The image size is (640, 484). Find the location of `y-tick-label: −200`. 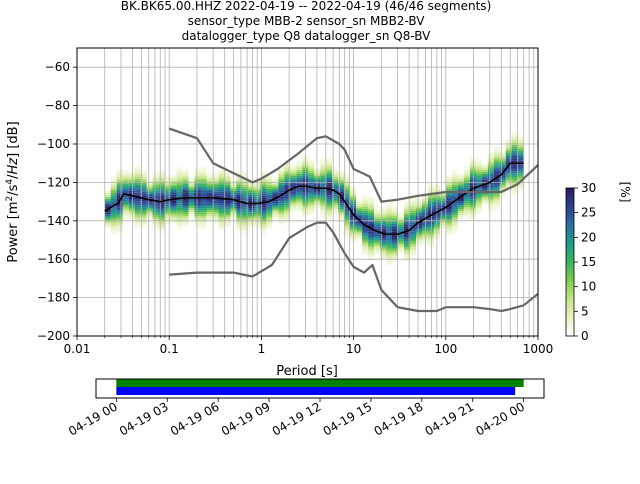

y-tick-label: −200 is located at coordinates (53, 336).